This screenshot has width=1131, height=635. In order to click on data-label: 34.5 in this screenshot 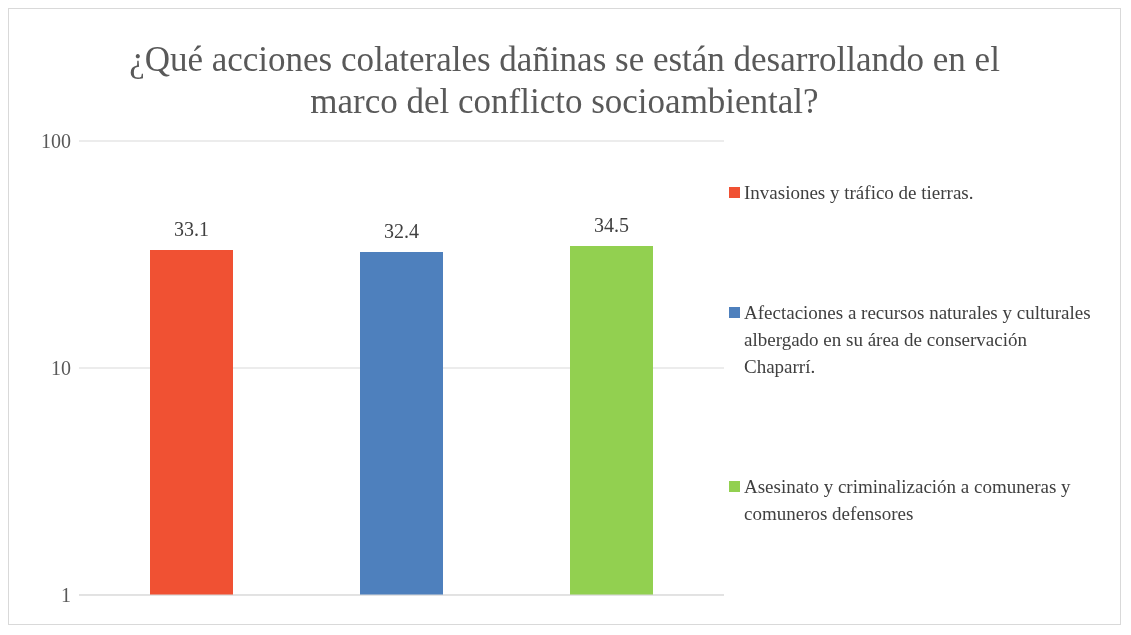, I will do `click(611, 224)`.